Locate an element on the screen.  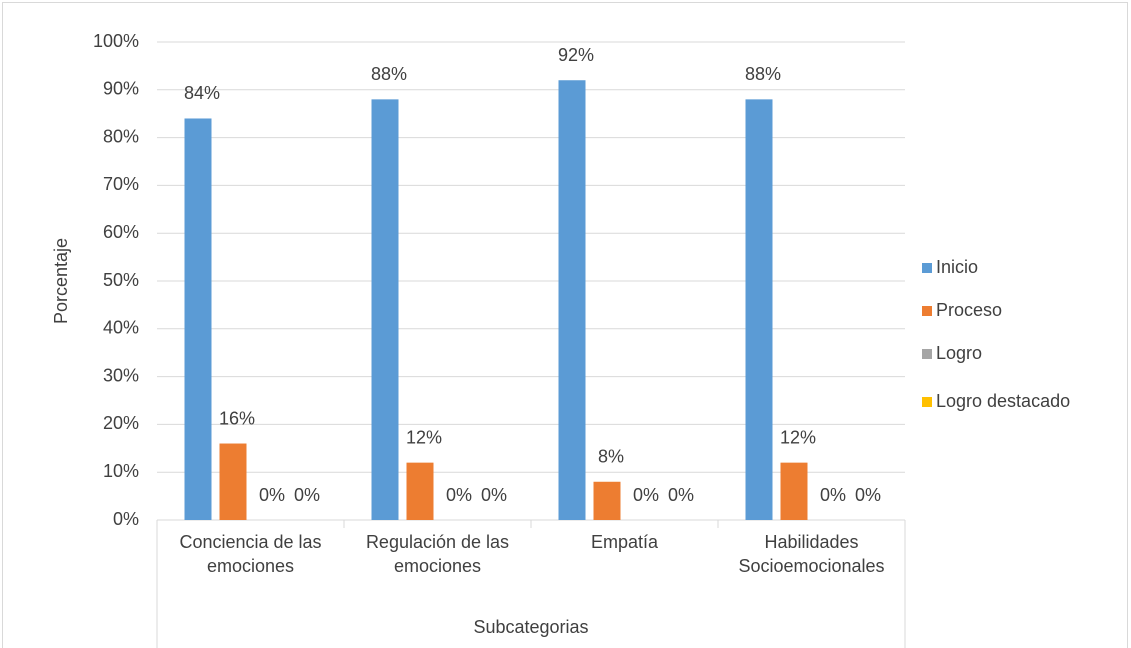
x-tick-label: Regulación de las emociones is located at coordinates (437, 554).